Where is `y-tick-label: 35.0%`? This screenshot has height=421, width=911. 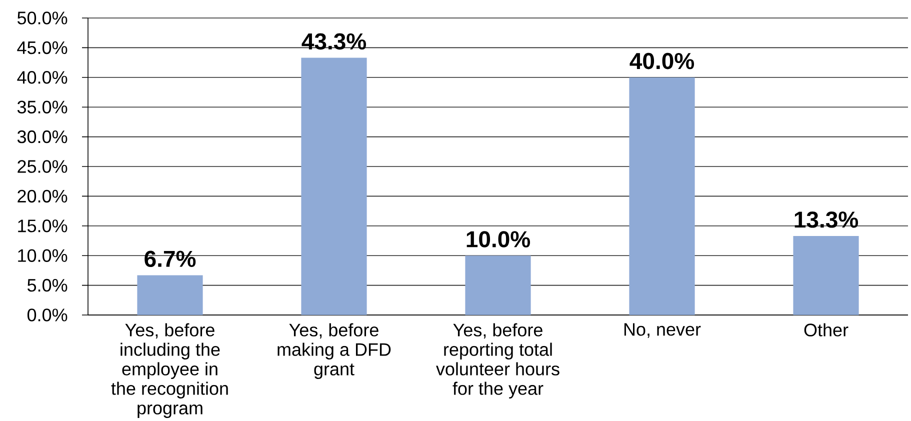 y-tick-label: 35.0% is located at coordinates (42, 107).